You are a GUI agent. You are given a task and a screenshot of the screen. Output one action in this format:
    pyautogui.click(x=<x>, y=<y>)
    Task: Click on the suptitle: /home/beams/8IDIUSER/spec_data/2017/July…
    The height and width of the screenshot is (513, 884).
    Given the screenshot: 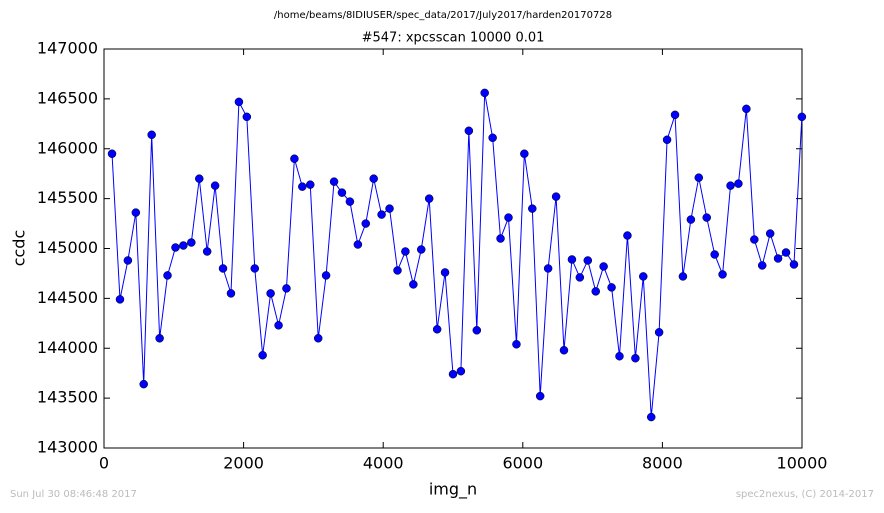 What is the action you would take?
    pyautogui.click(x=443, y=15)
    